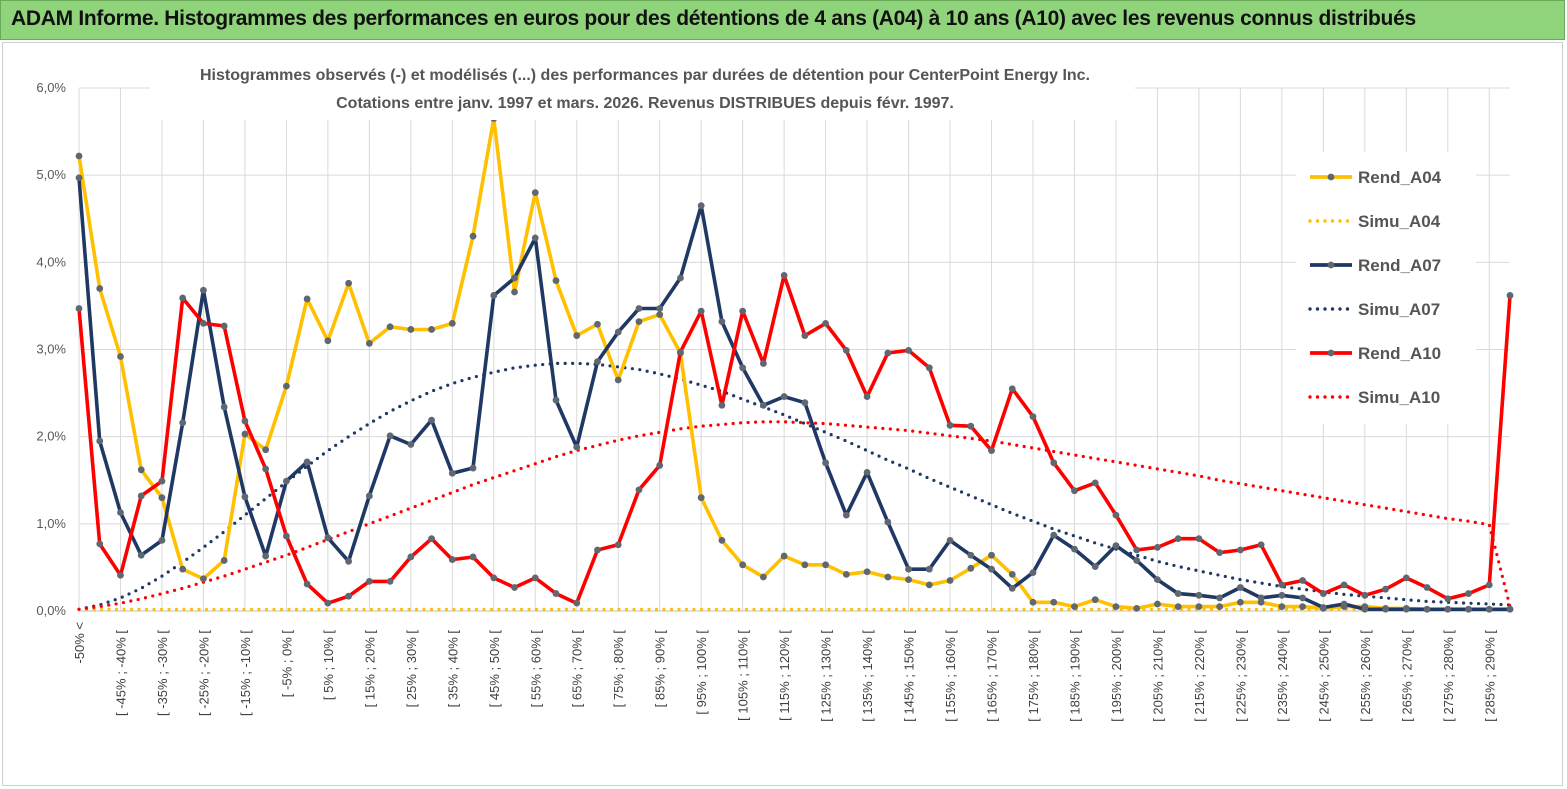 This screenshot has width=1567, height=789. Describe the element at coordinates (51, 523) in the screenshot. I see `y-tick-label: 1,0%` at that location.